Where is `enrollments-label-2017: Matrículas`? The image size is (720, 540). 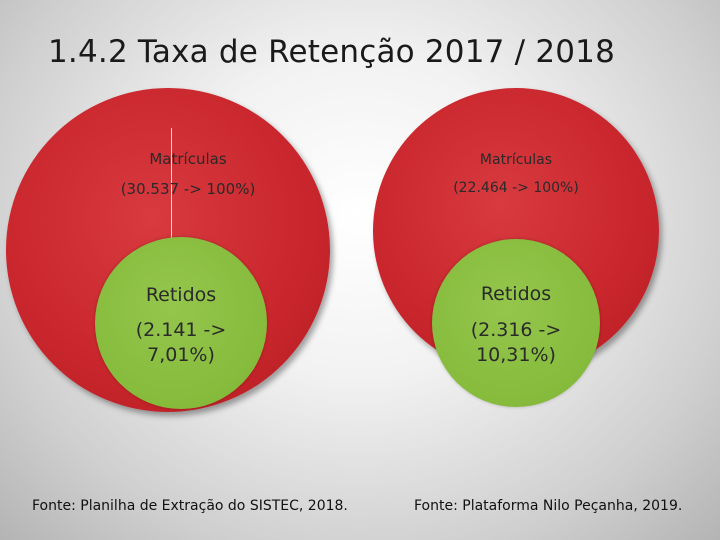 enrollments-label-2017: Matrículas is located at coordinates (188, 159).